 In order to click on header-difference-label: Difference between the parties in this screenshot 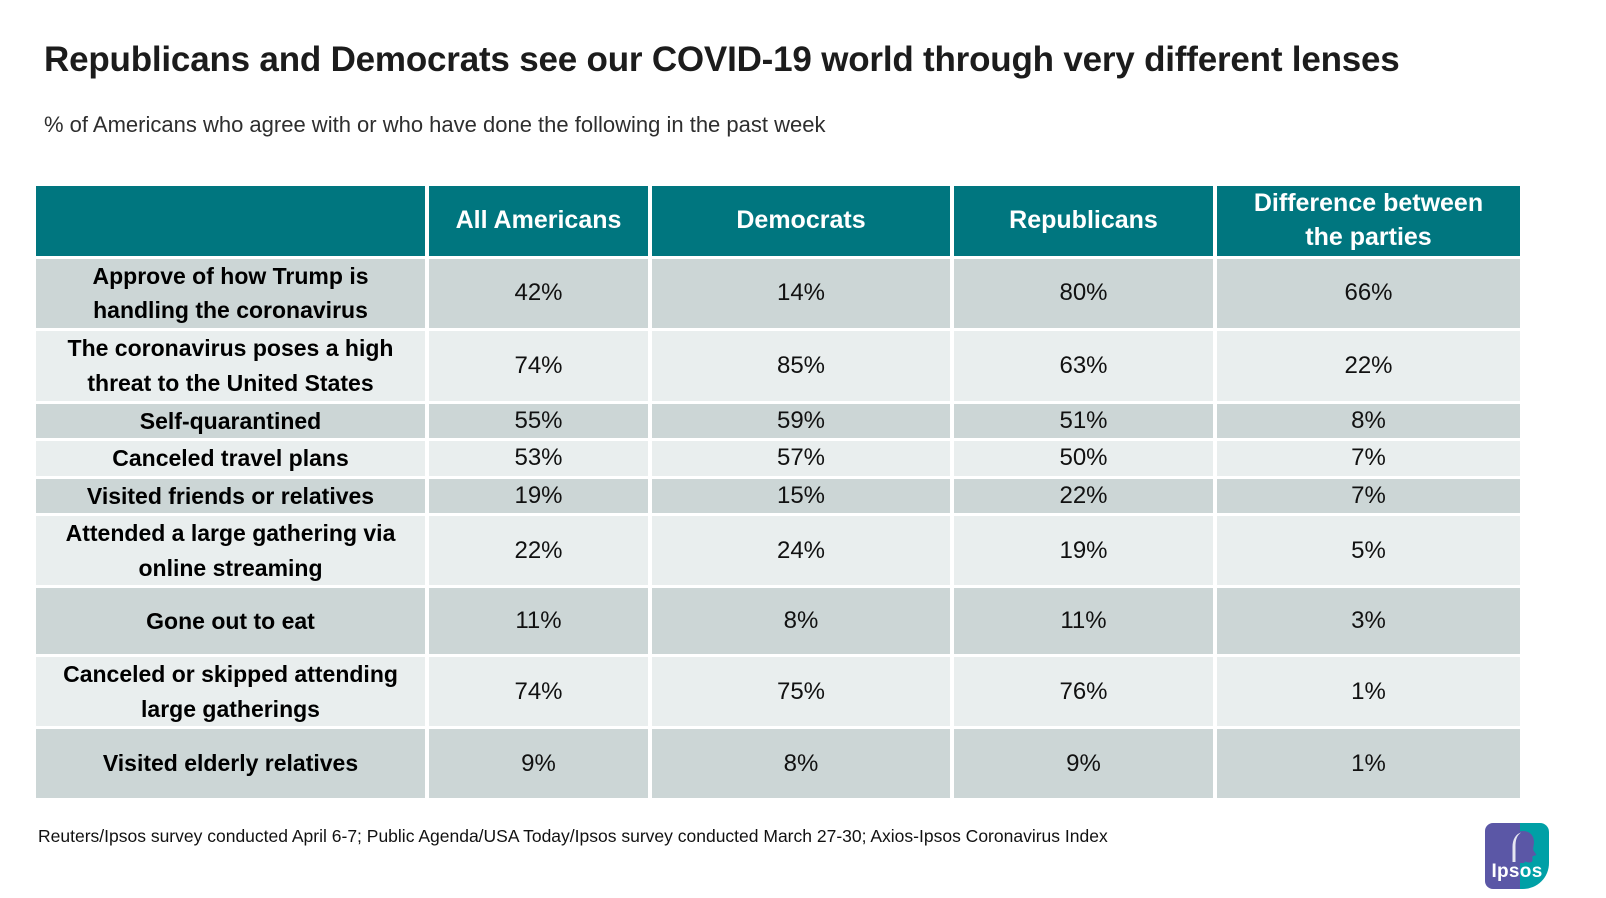, I will do `click(1368, 220)`.